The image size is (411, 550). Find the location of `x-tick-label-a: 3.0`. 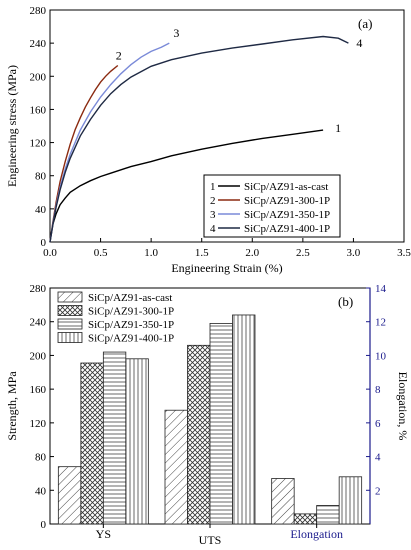

x-tick-label-a: 3.0 is located at coordinates (354, 253).